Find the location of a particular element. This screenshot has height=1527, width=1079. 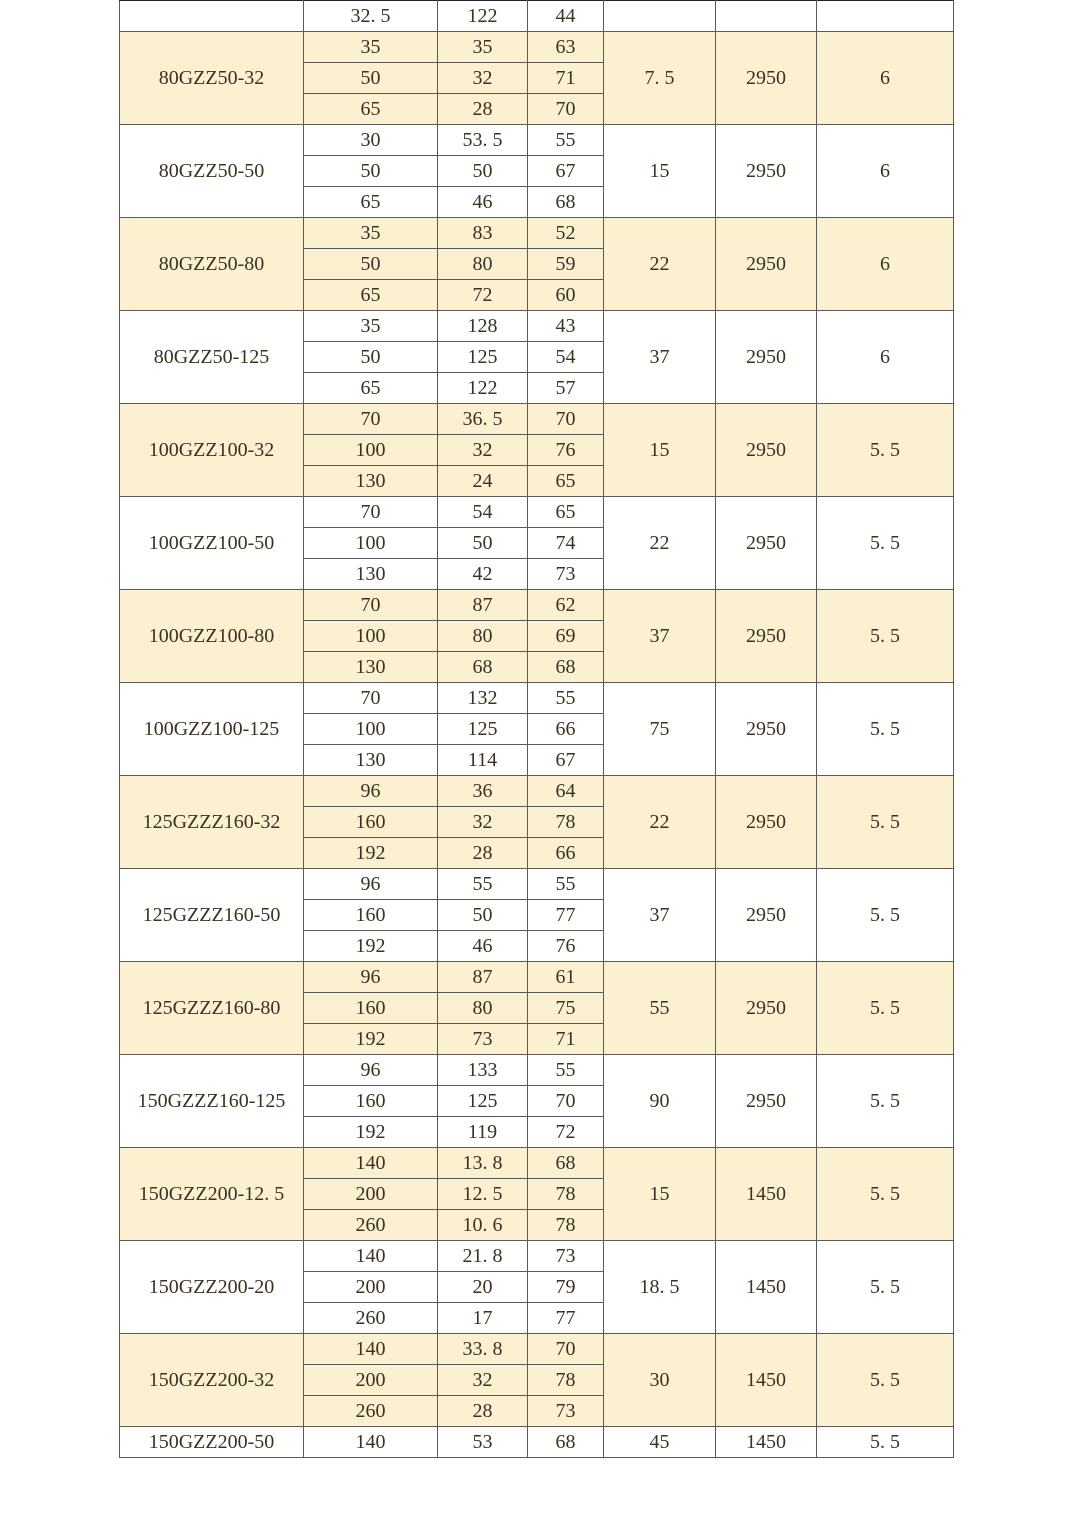

table-row: 100GZZ100-32 70 36. 5 70 15 2950 5. 5 is located at coordinates (536, 450).